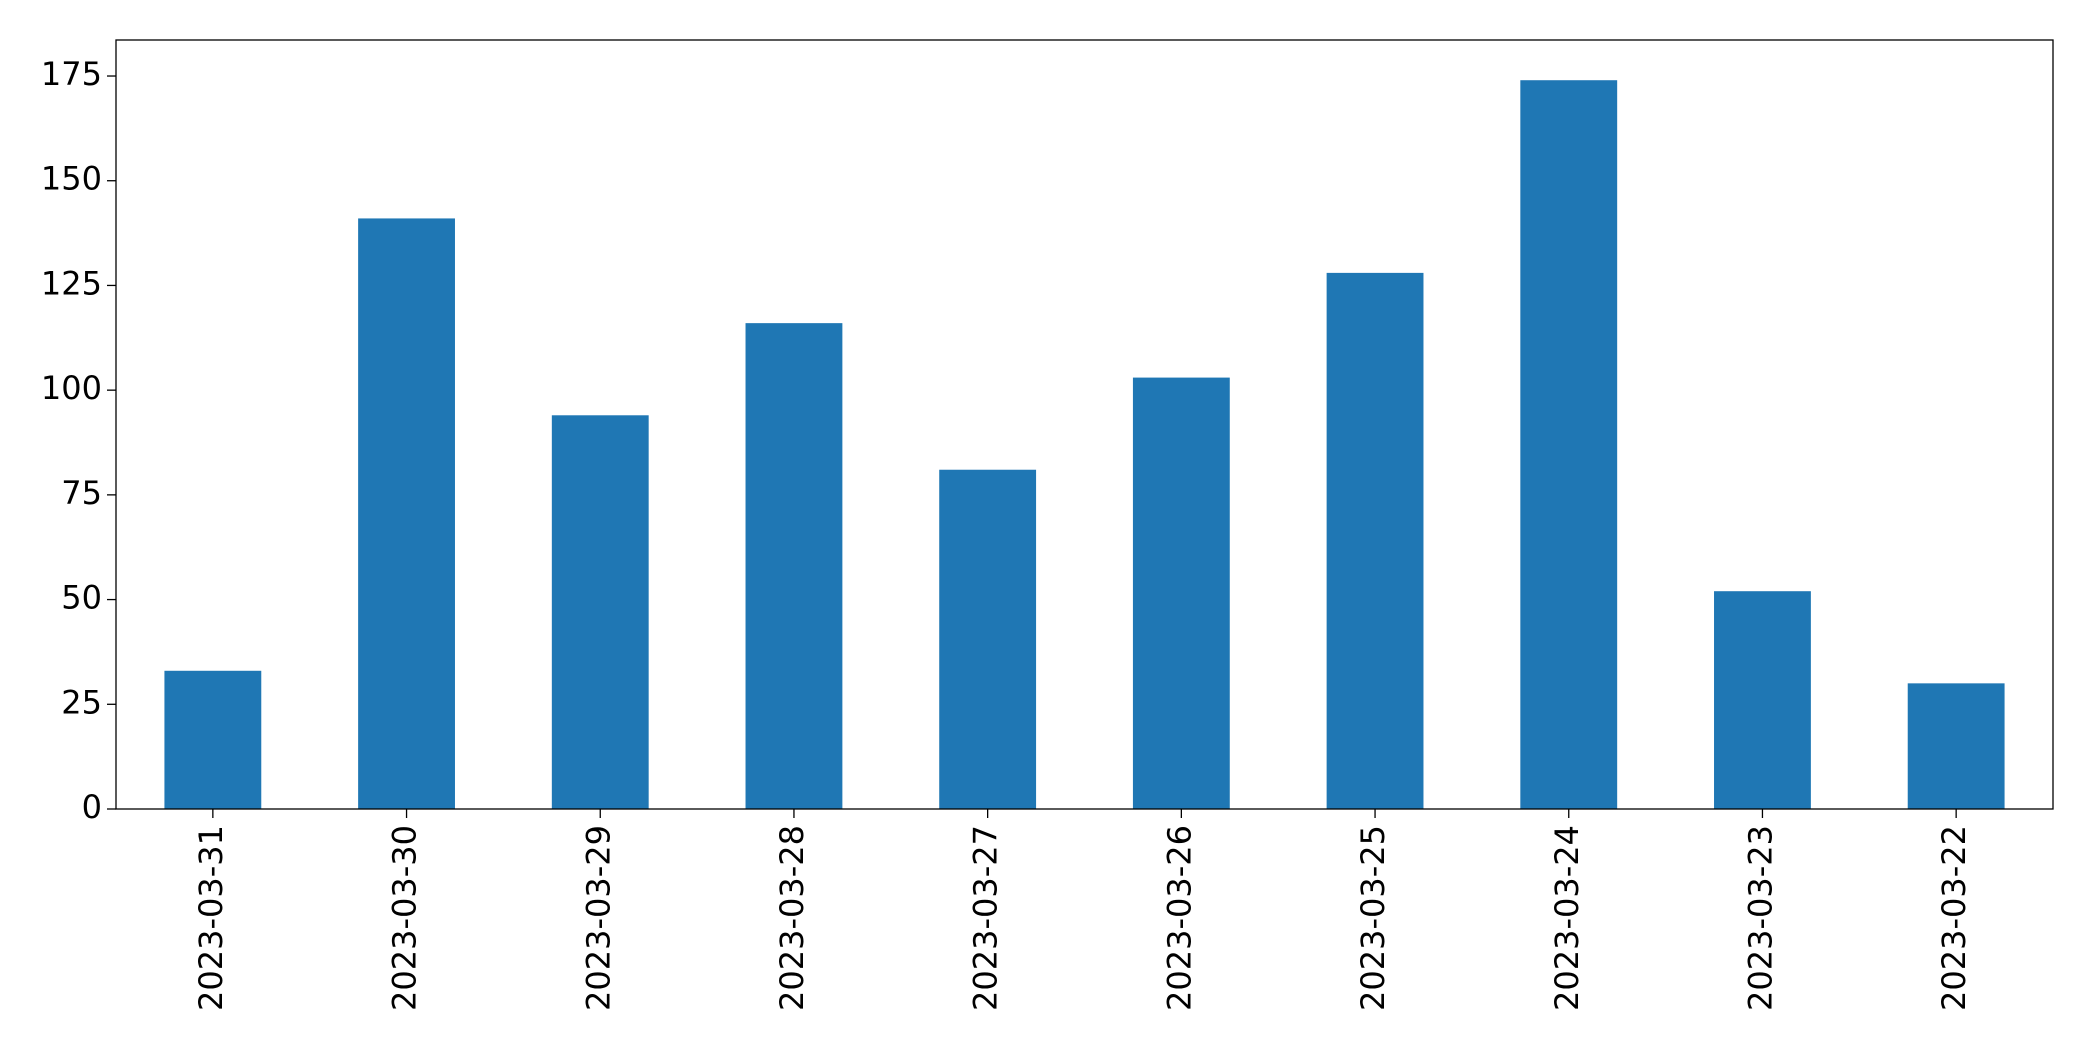 The width and height of the screenshot is (2093, 1061). I want to click on y-tick-label: 100, so click(71, 388).